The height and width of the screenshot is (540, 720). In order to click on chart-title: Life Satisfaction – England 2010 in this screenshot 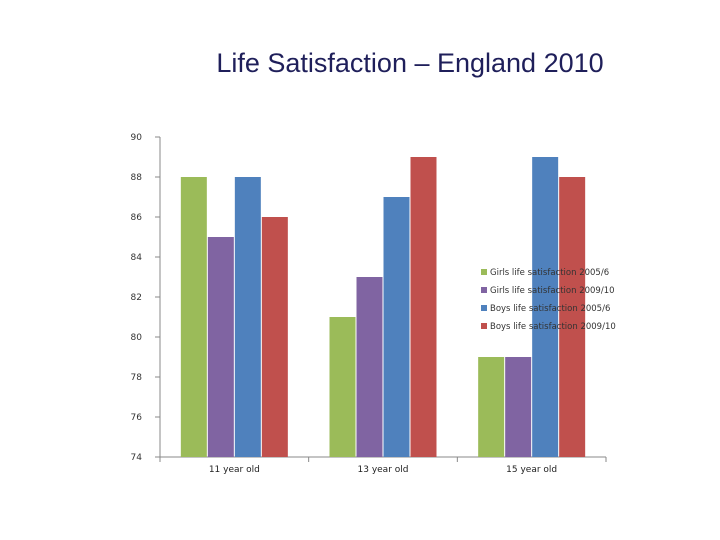, I will do `click(410, 63)`.